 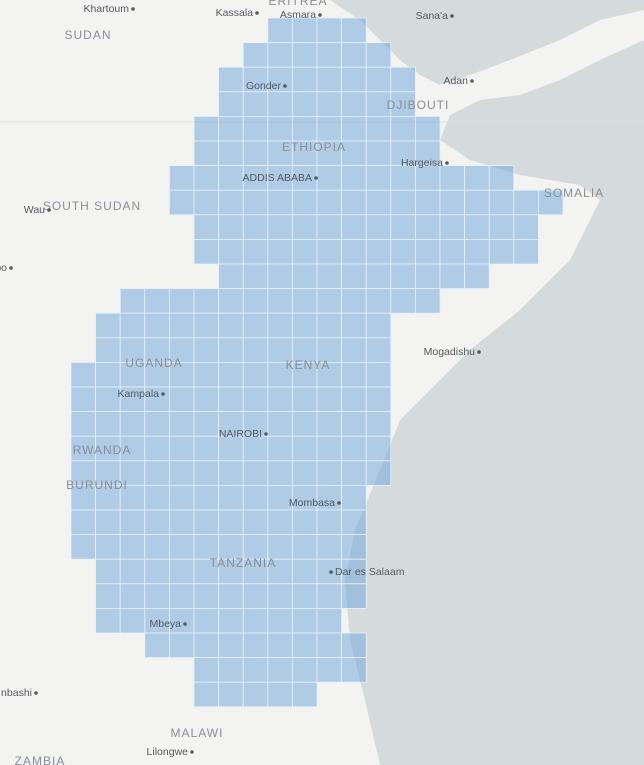 What do you see at coordinates (139, 394) in the screenshot?
I see `city-label: Kampala` at bounding box center [139, 394].